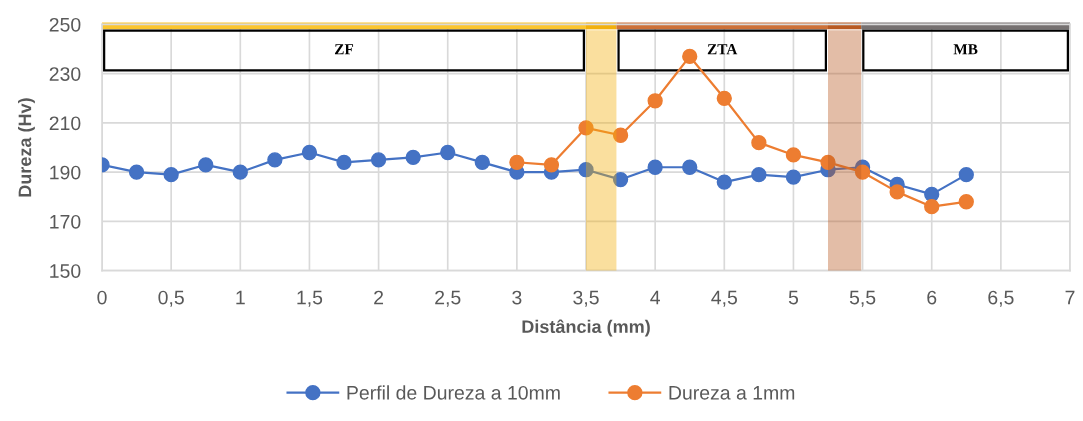 This screenshot has height=421, width=1083. I want to click on x-tick-label: 0,5, so click(171, 298).